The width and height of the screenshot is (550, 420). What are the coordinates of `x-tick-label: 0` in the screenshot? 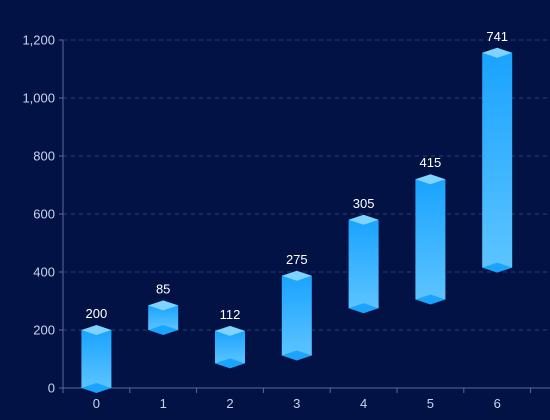 It's located at (96, 403).